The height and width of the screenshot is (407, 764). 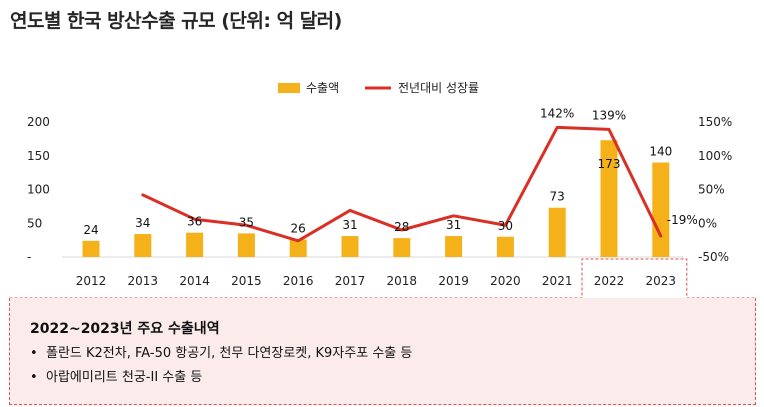 What do you see at coordinates (350, 281) in the screenshot?
I see `x-tick-label: 2017` at bounding box center [350, 281].